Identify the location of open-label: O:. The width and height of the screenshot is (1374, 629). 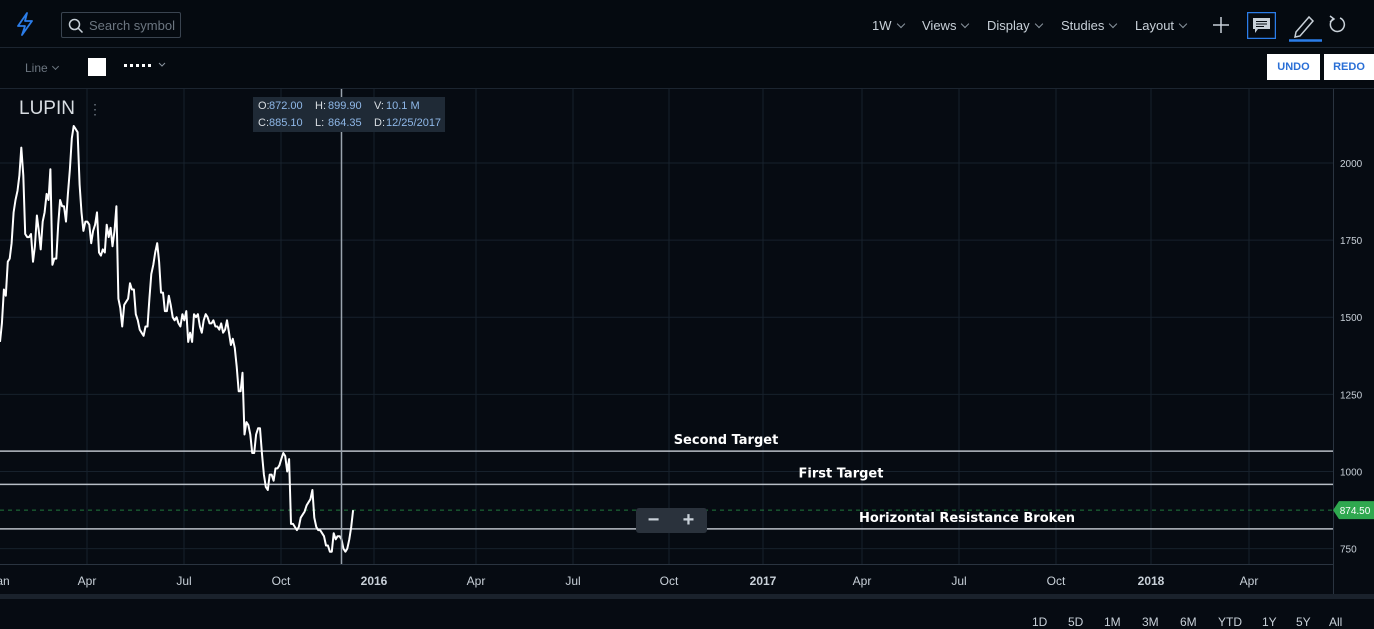
(264, 106).